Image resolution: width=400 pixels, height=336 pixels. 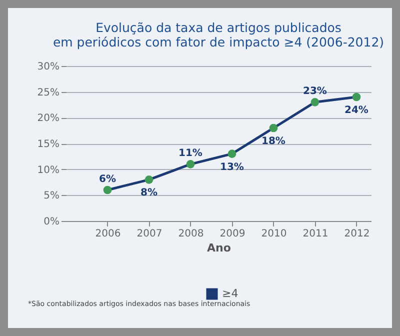 What do you see at coordinates (356, 110) in the screenshot?
I see `data-label: 24%` at bounding box center [356, 110].